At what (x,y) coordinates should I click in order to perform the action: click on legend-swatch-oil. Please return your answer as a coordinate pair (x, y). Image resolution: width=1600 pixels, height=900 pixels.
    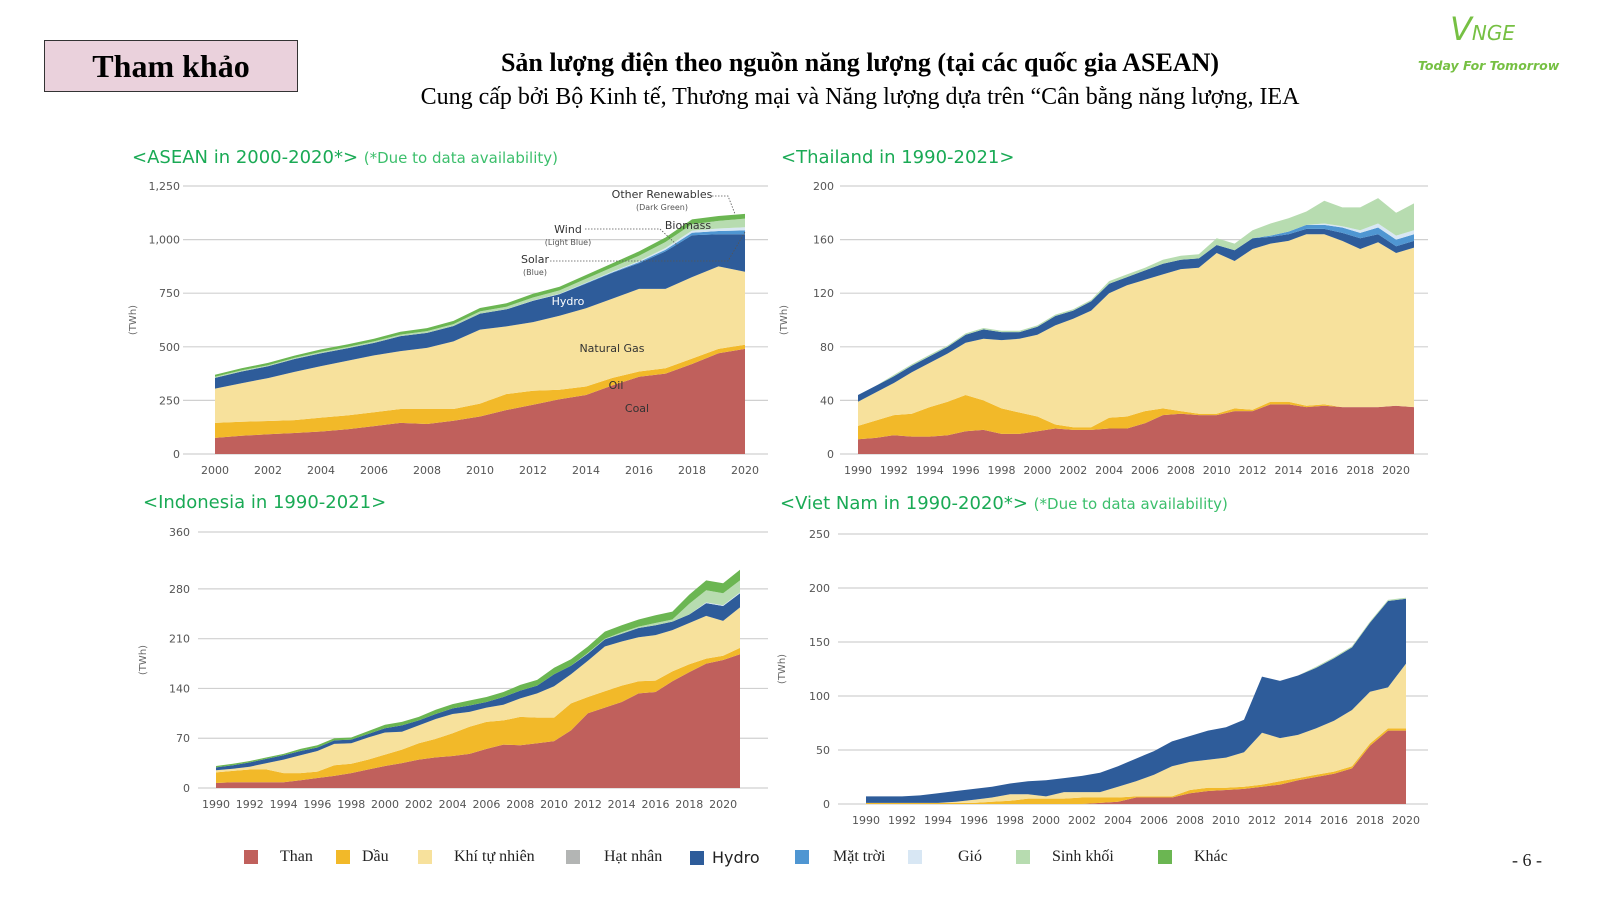
    Looking at the image, I should click on (343, 857).